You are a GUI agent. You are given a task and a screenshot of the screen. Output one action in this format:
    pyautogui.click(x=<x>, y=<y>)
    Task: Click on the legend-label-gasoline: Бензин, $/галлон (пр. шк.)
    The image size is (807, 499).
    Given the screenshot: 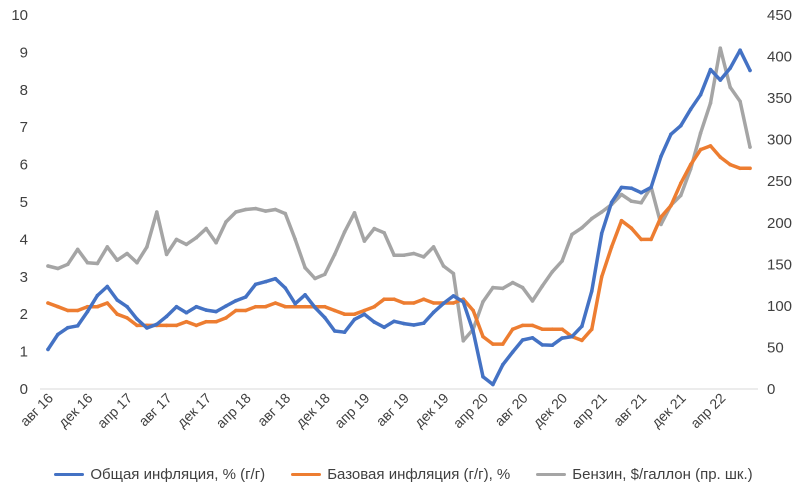 What is the action you would take?
    pyautogui.click(x=662, y=474)
    